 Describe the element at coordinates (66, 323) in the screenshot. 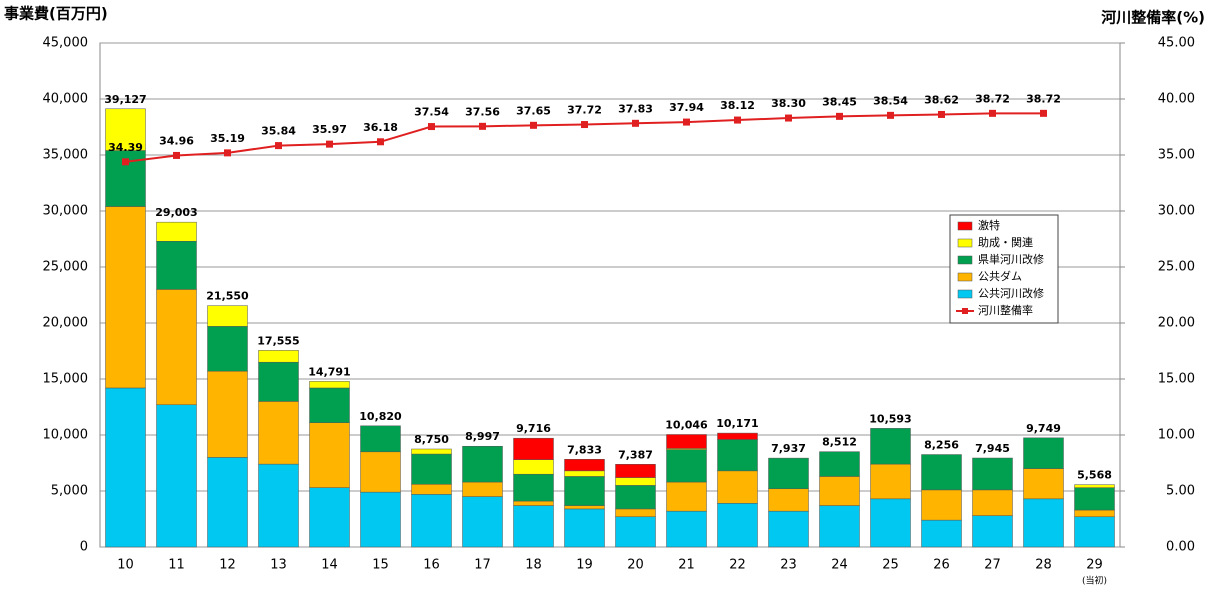

I see `y-tick-label: 20,000` at that location.